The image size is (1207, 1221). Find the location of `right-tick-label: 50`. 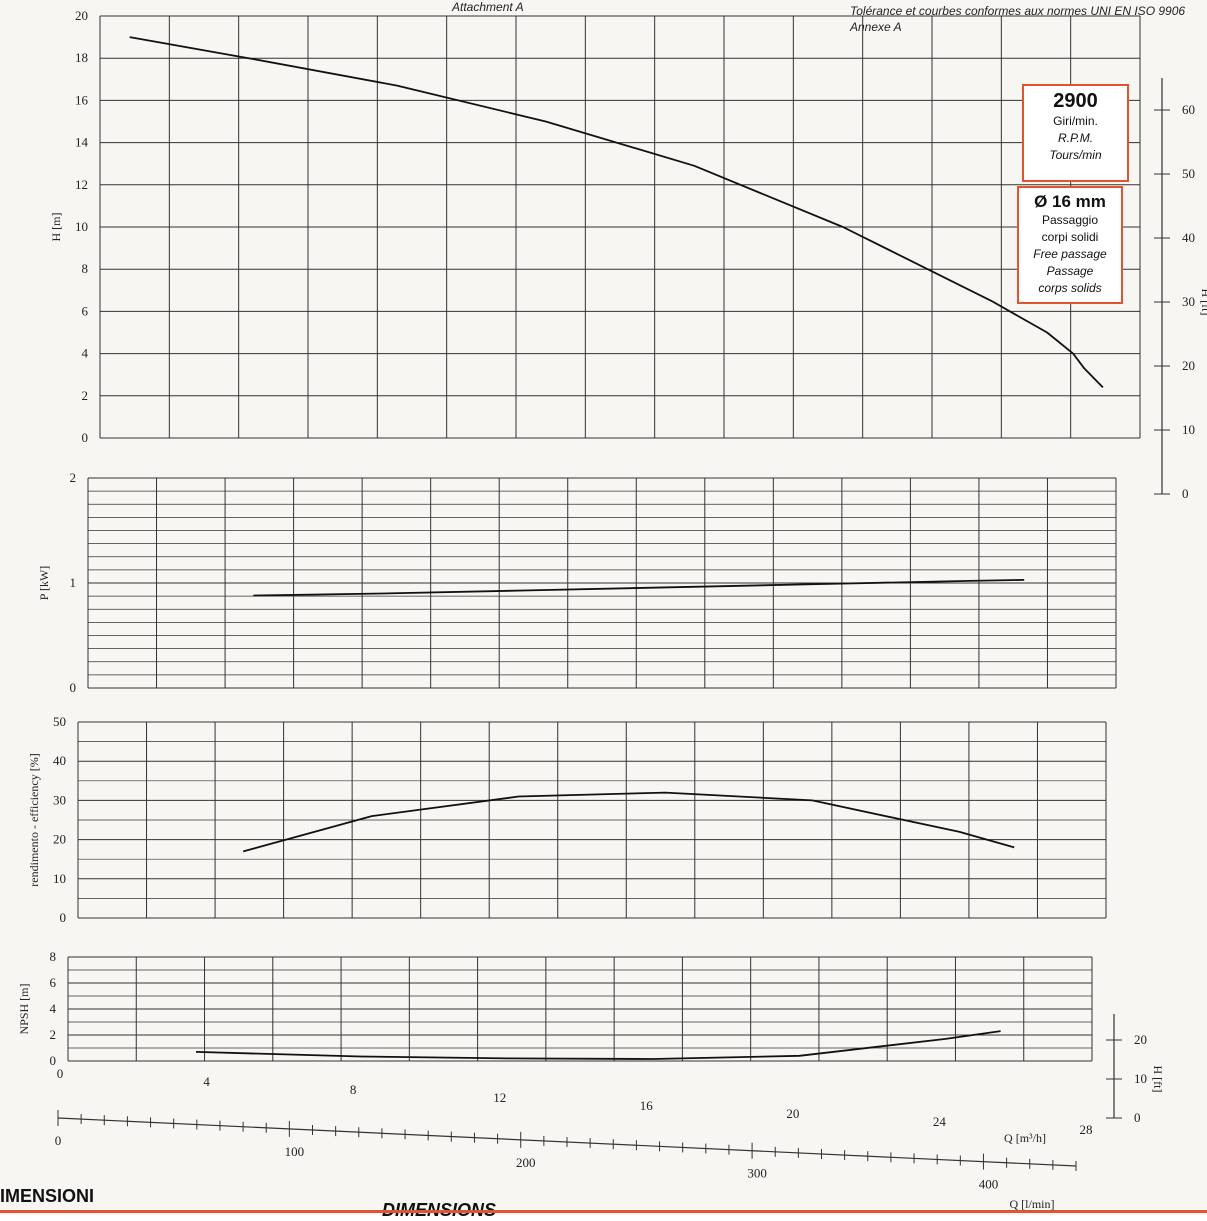

right-tick-label: 50 is located at coordinates (1188, 173).